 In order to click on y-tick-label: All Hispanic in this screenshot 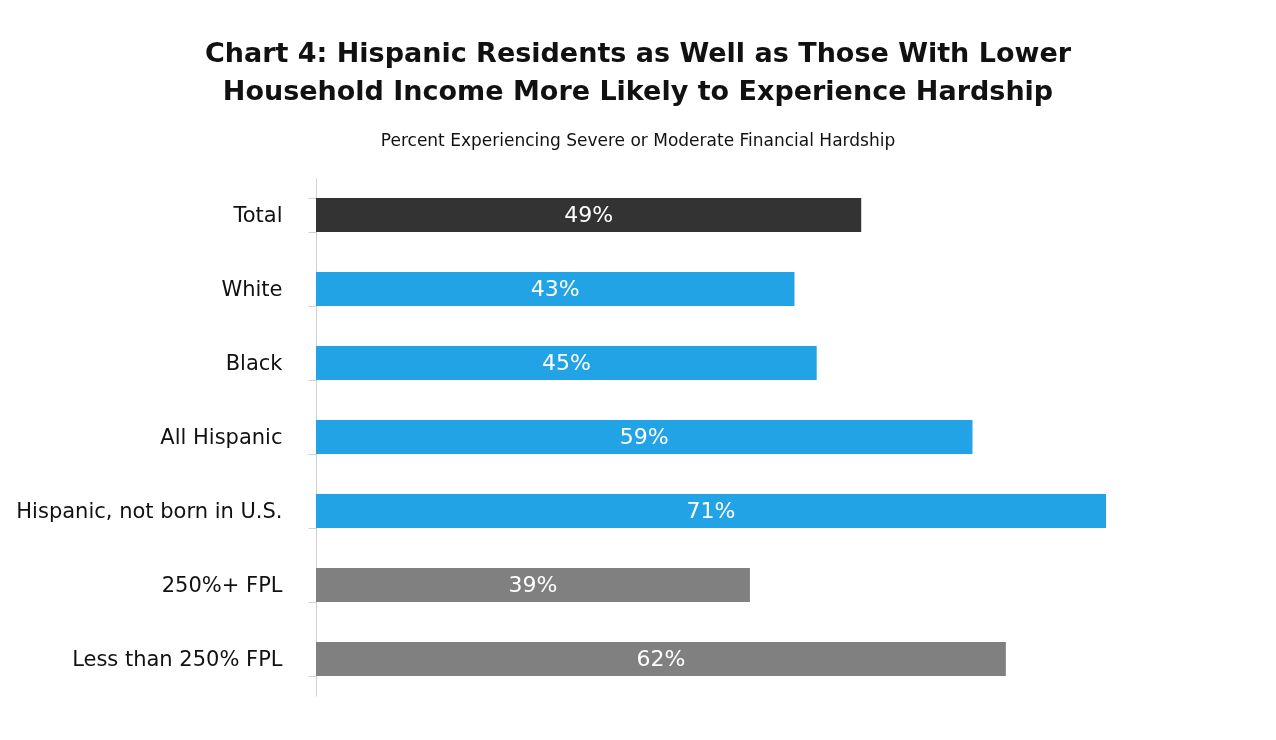, I will do `click(221, 436)`.